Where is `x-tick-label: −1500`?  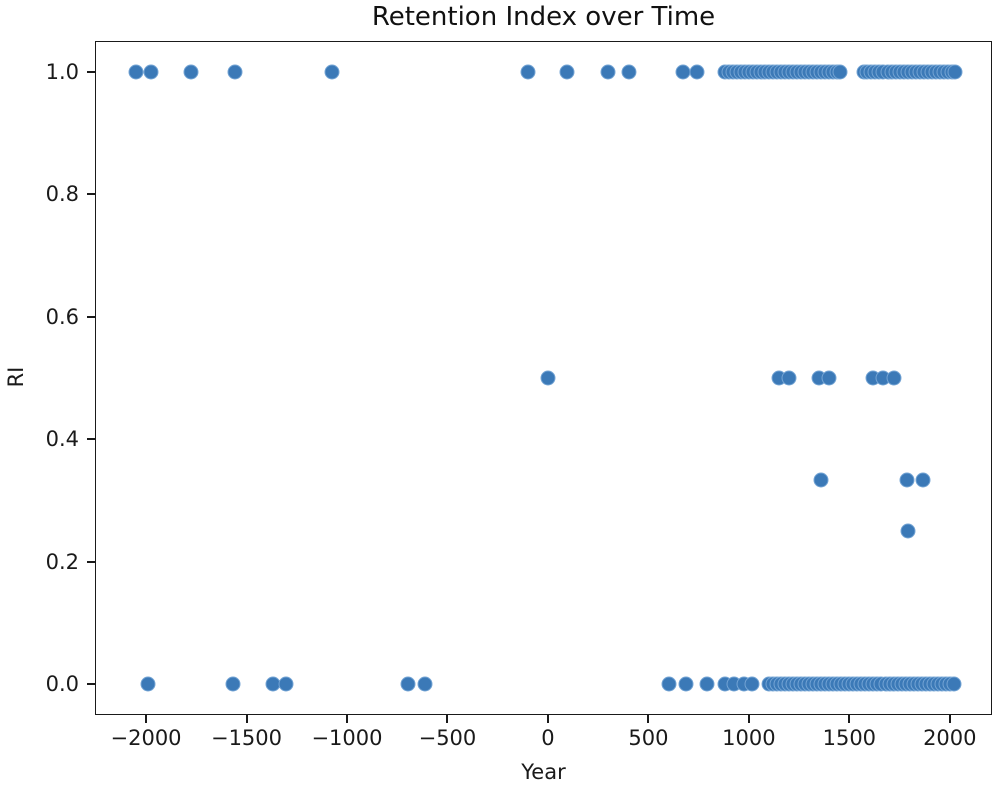 x-tick-label: −1500 is located at coordinates (246, 738).